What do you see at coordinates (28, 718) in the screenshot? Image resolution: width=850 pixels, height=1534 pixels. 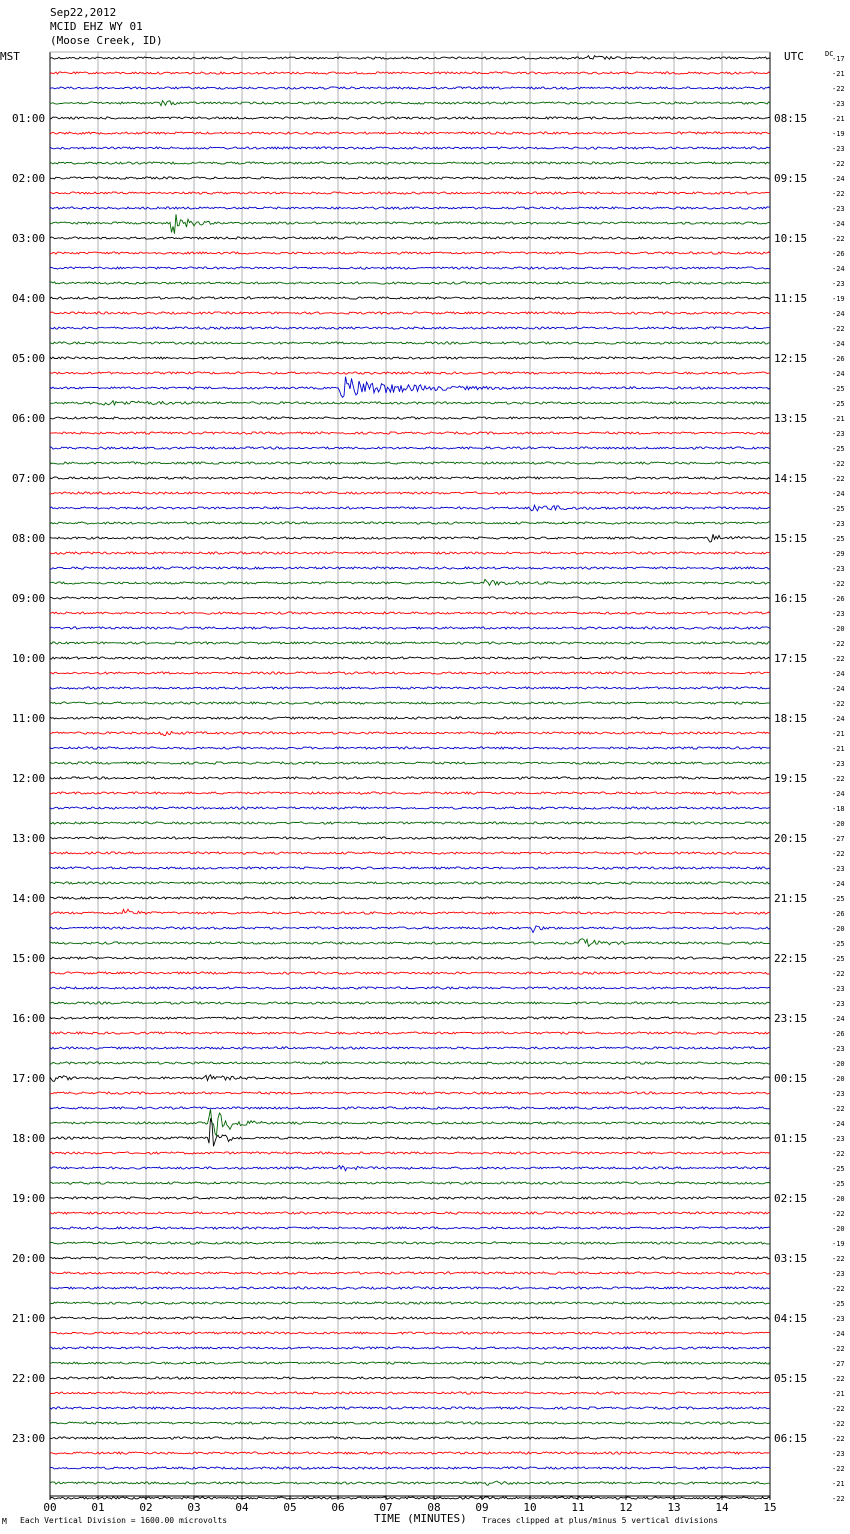 I see `left-time-label: 11:00` at bounding box center [28, 718].